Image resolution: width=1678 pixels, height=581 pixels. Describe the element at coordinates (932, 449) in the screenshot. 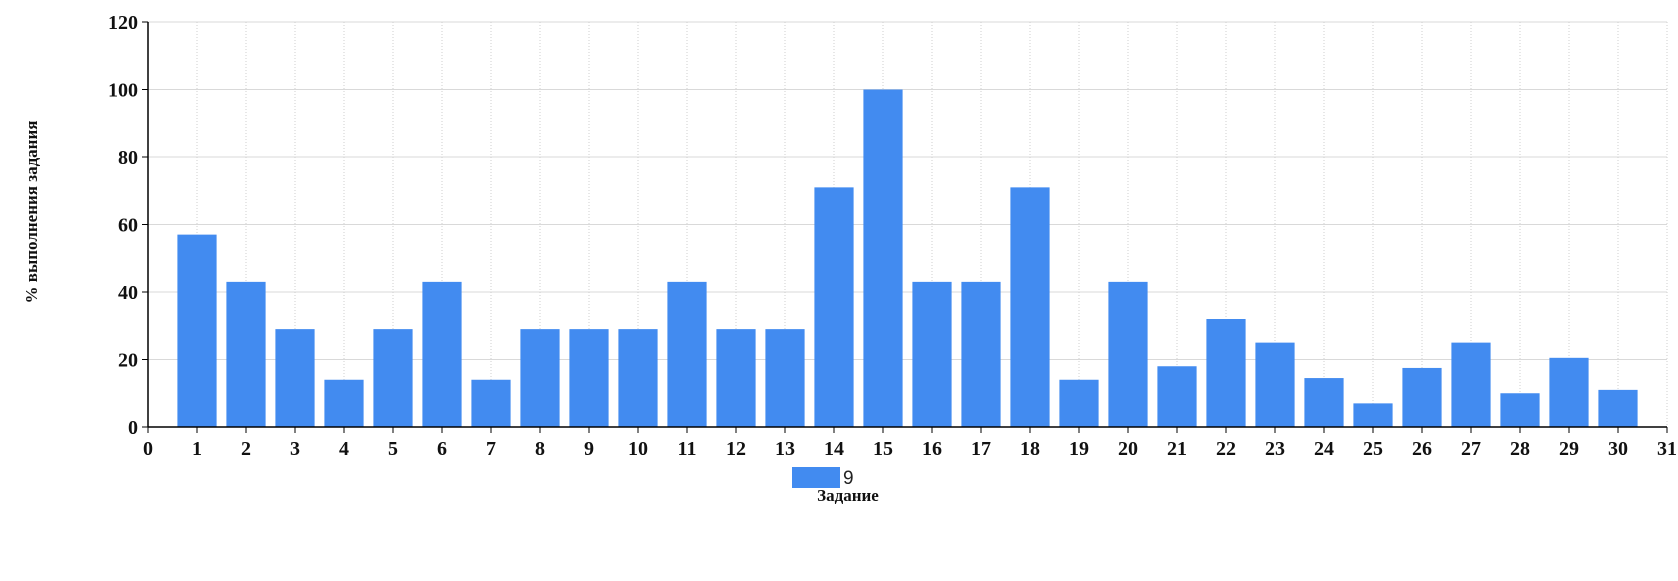

I see `x-tick-label: 16` at that location.